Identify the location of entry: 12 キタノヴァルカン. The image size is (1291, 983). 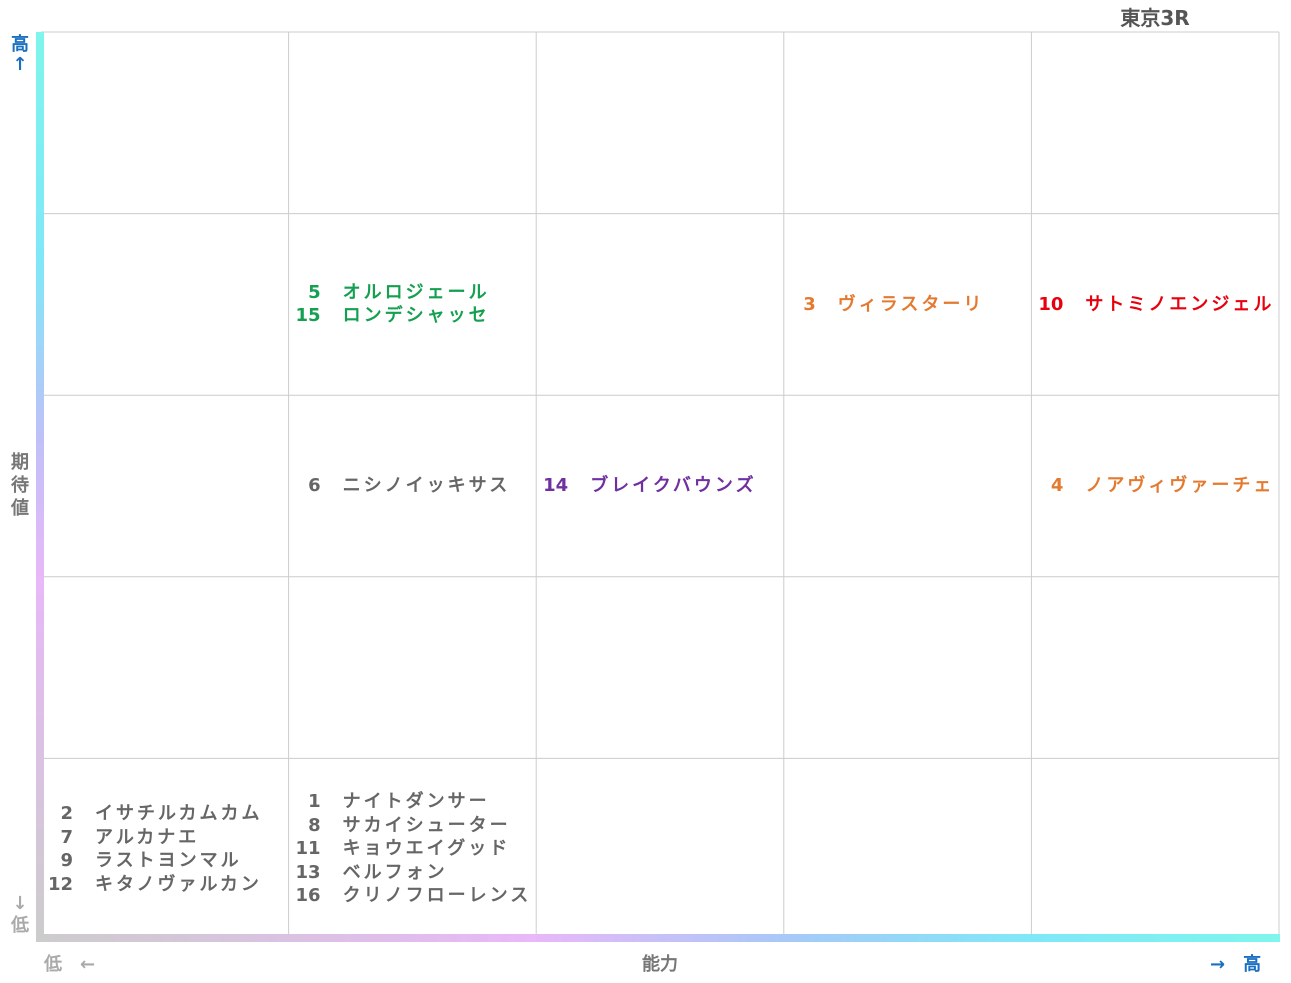
(167, 885).